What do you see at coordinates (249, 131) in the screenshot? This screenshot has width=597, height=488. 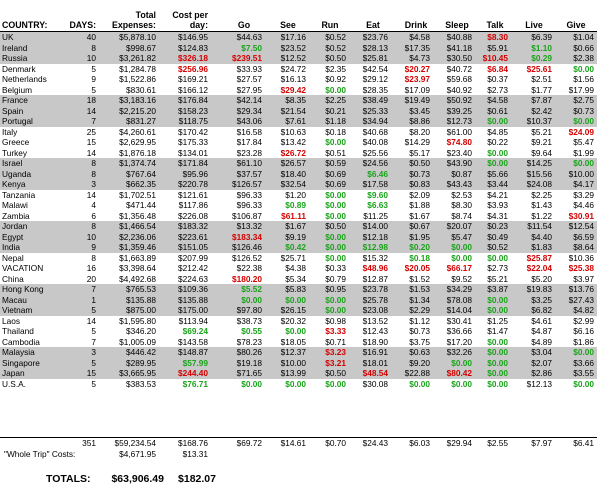 I see `cell-go: $16.58` at bounding box center [249, 131].